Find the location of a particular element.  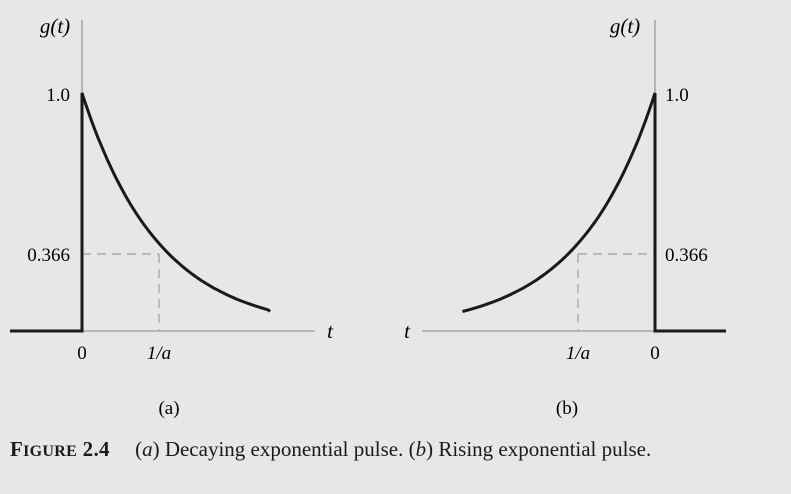

figure-label: FIGURE 2.4 is located at coordinates (60, 449).